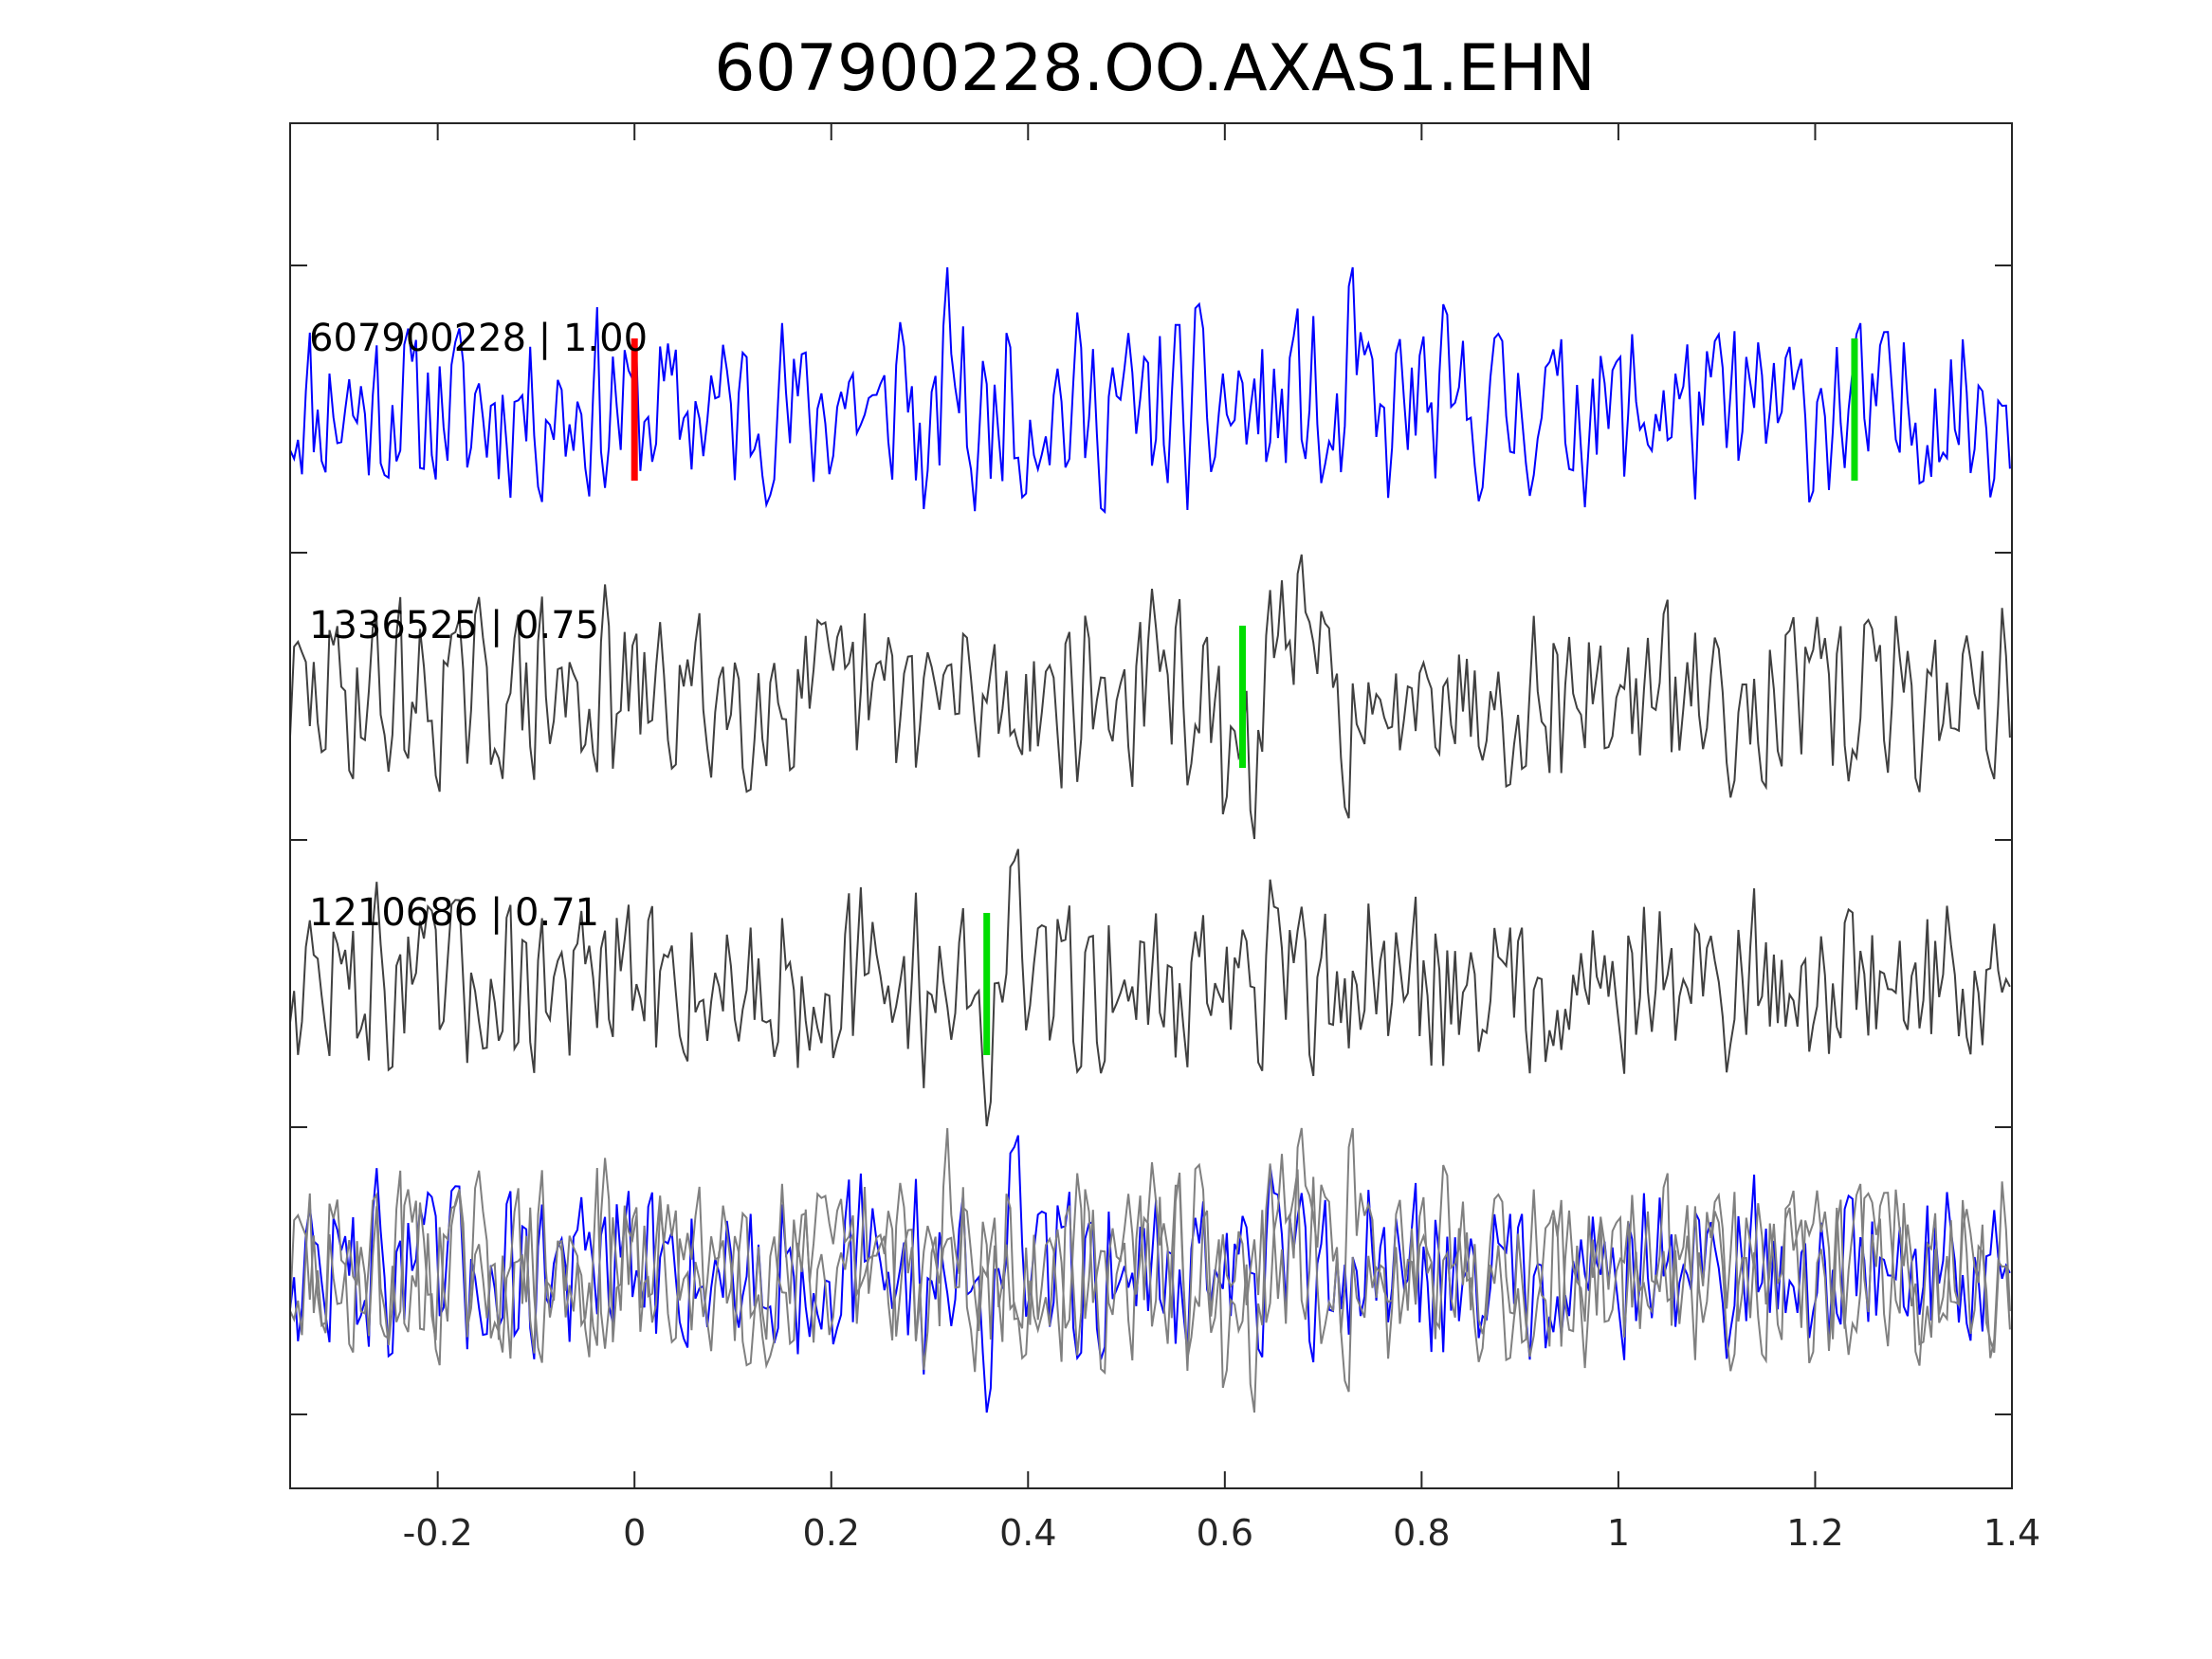  What do you see at coordinates (634, 1533) in the screenshot?
I see `x-tick-label: 0` at bounding box center [634, 1533].